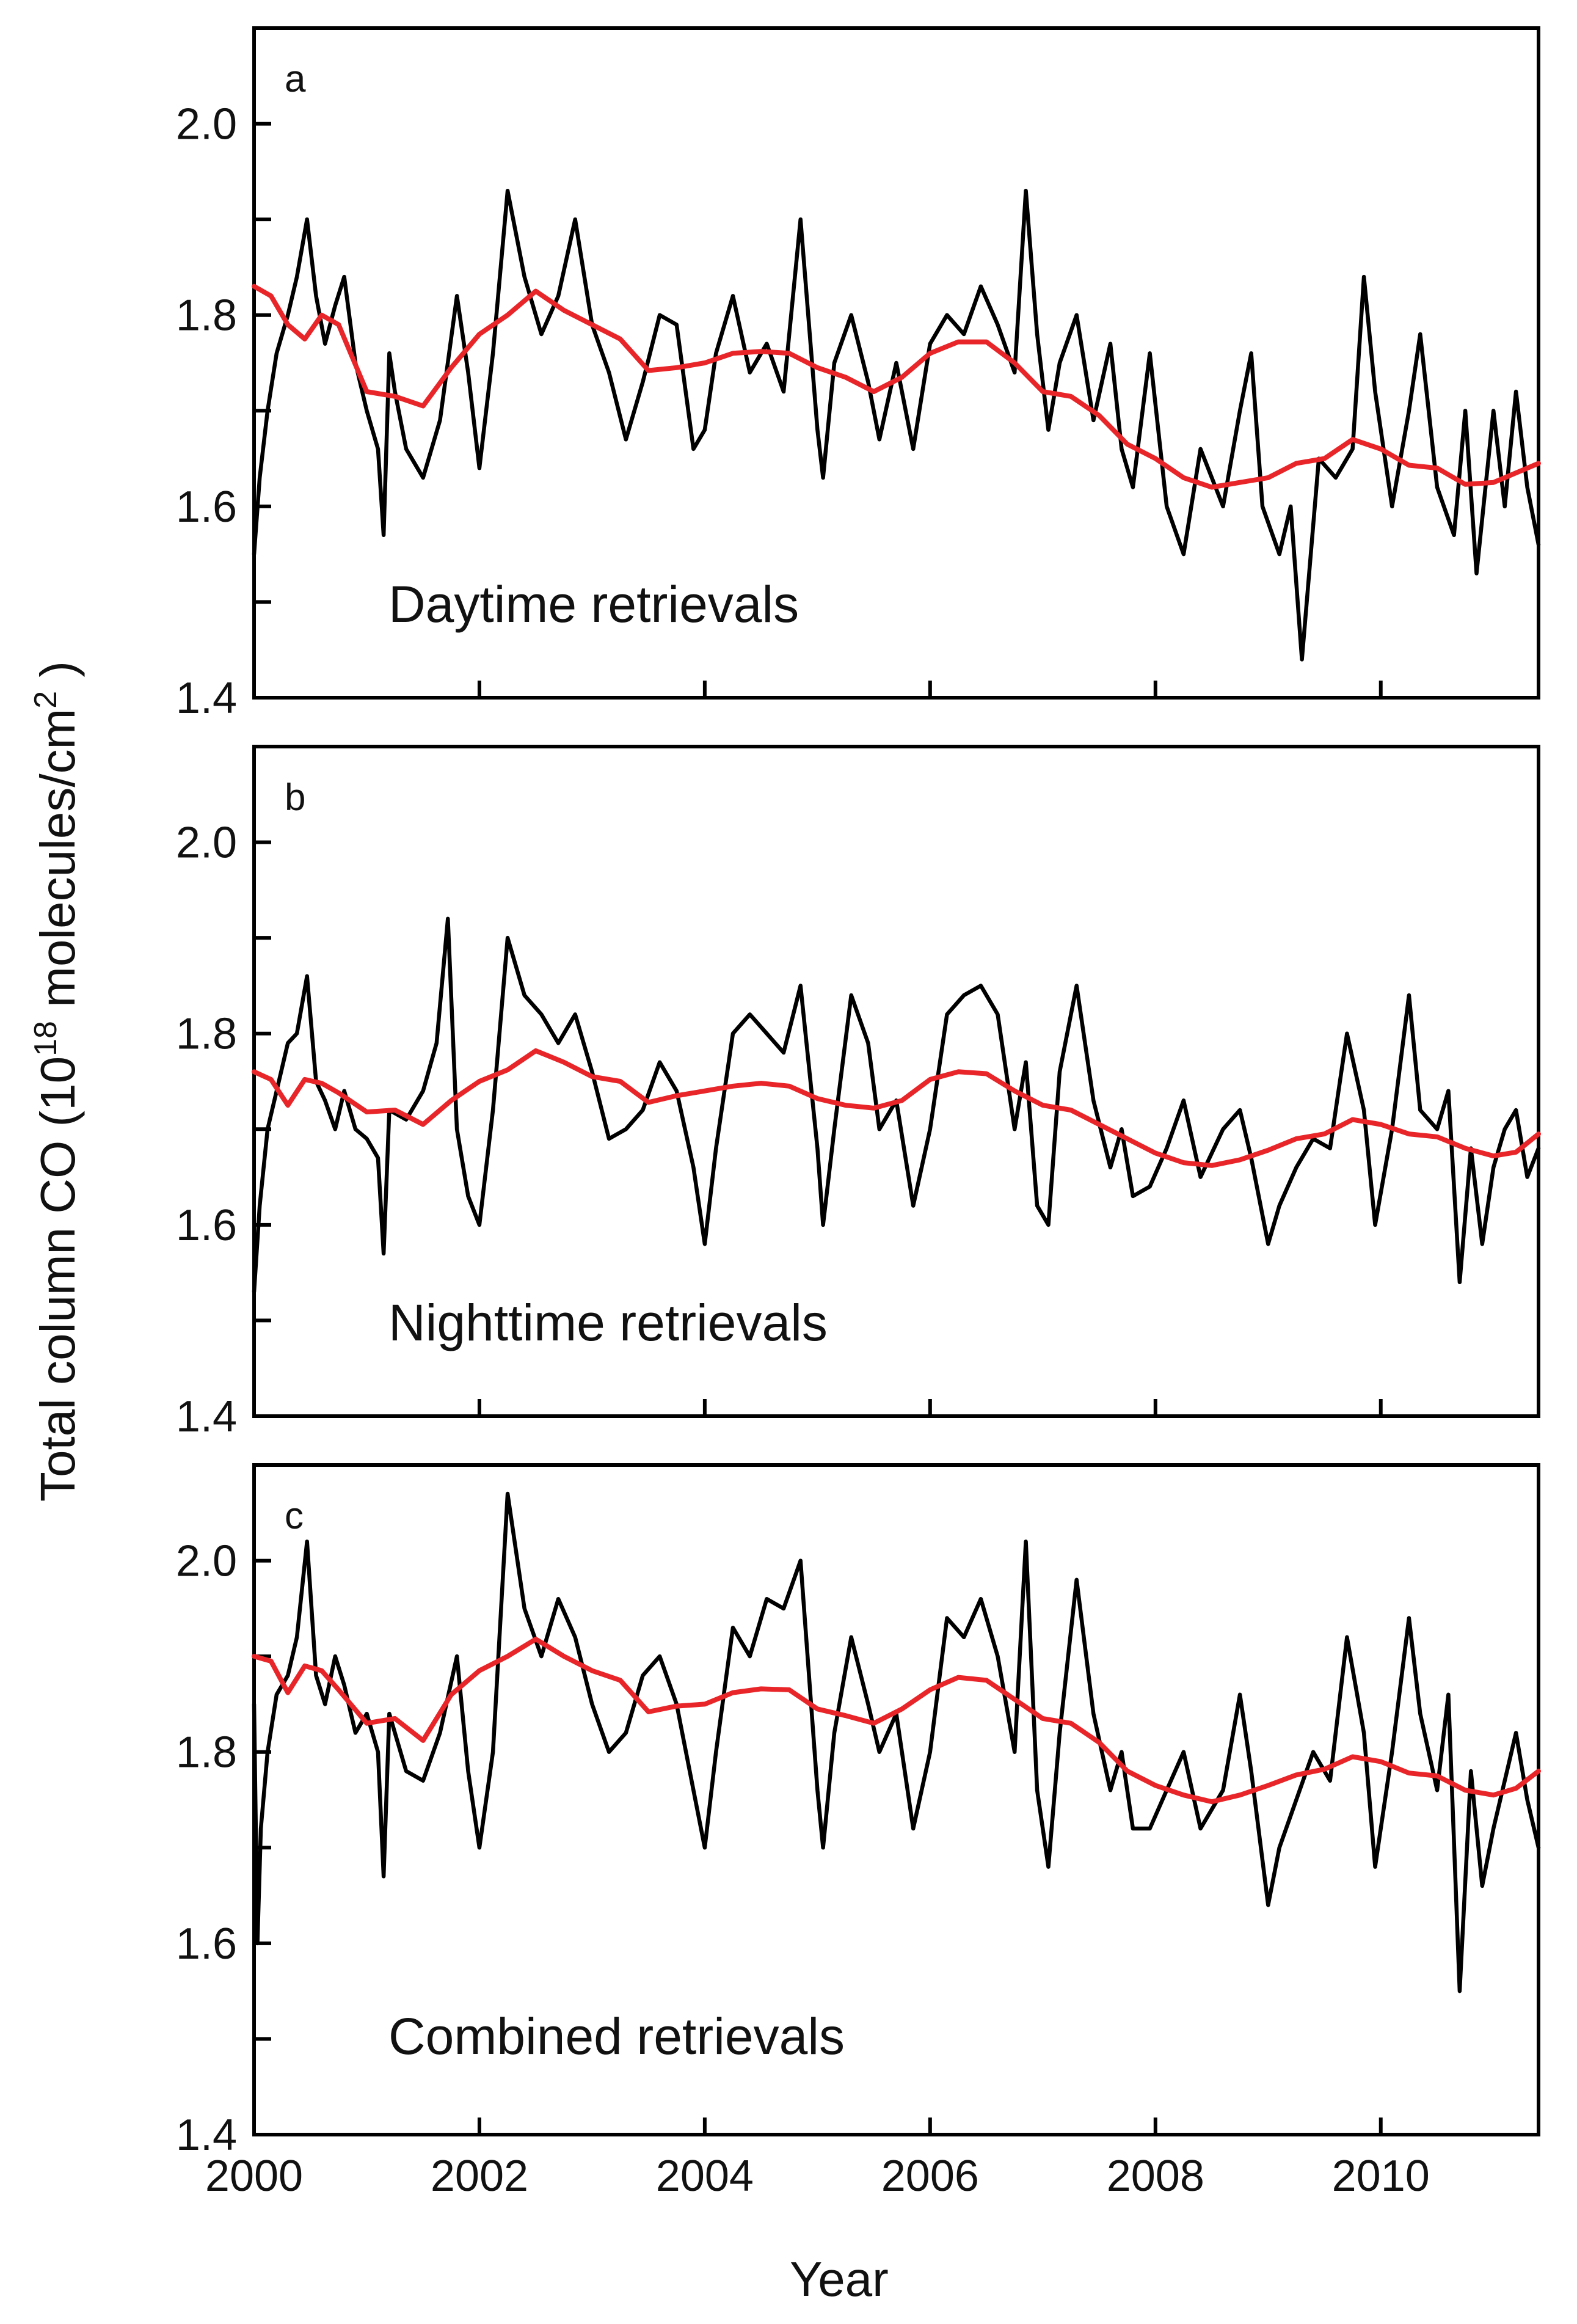 The image size is (1577, 2324). What do you see at coordinates (608, 1322) in the screenshot?
I see `panel-b-annotation: Nighttime retrievals` at bounding box center [608, 1322].